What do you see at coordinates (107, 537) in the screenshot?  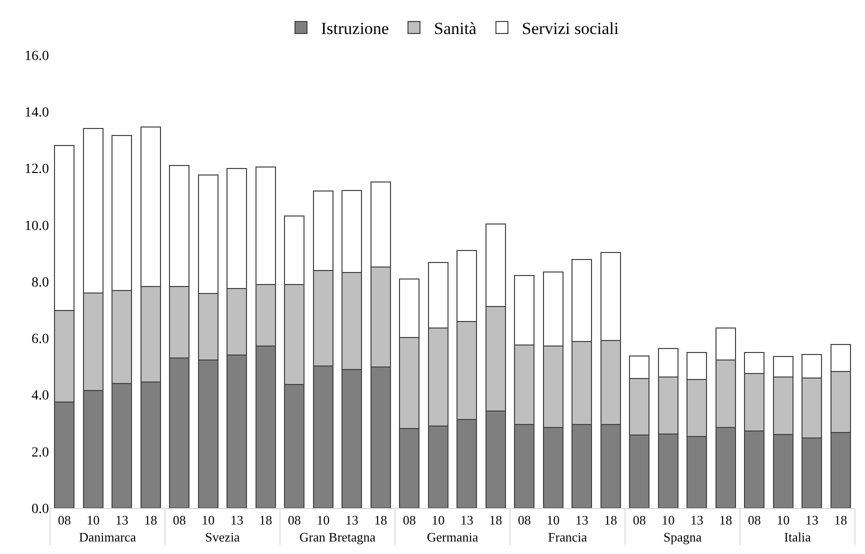 I see `text: Danimarca` at bounding box center [107, 537].